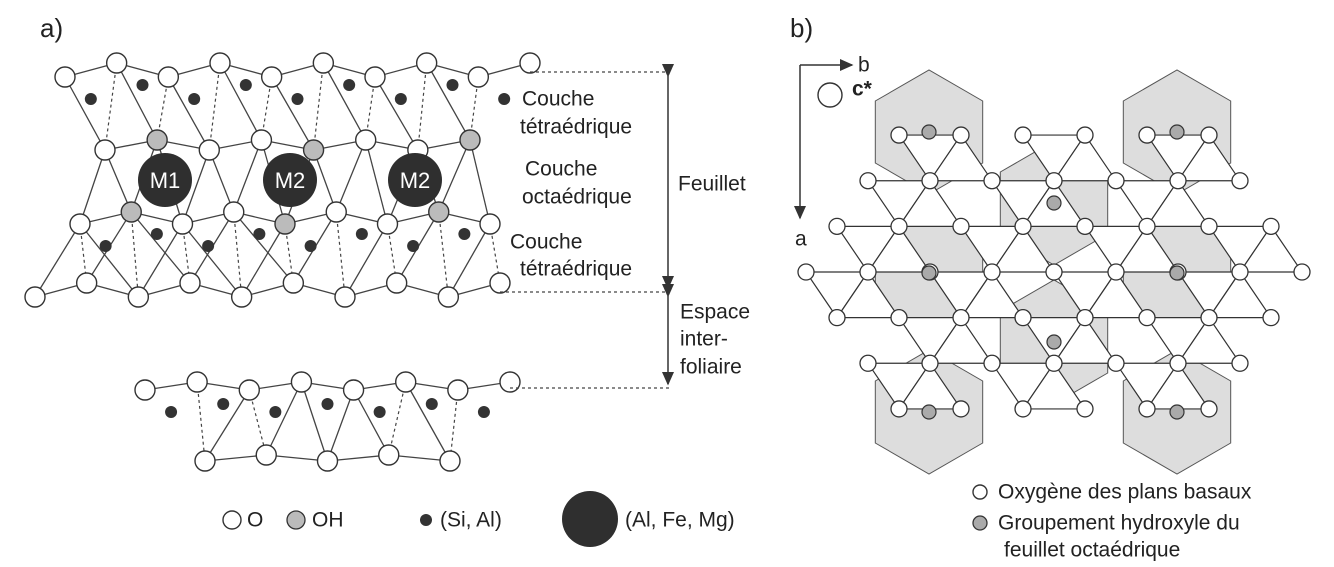 This screenshot has height=567, width=1334. I want to click on layer-label: Couche, so click(546, 242).